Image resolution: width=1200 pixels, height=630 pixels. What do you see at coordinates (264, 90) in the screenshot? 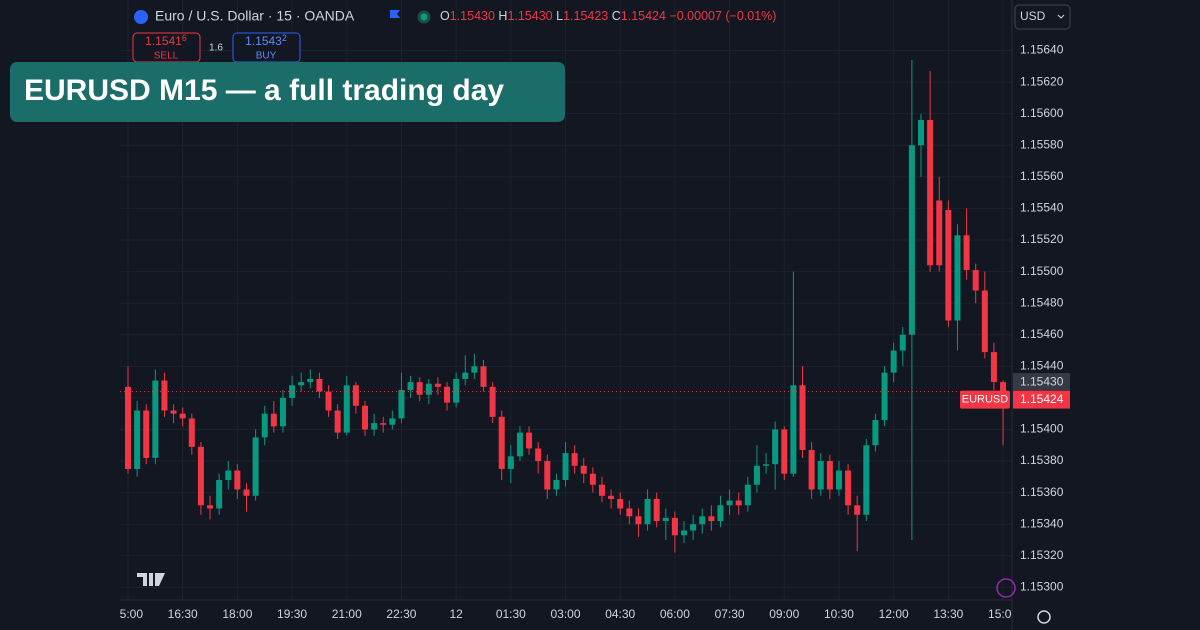
I see `overlay-title: EURUSD M15 — a full trading day` at bounding box center [264, 90].